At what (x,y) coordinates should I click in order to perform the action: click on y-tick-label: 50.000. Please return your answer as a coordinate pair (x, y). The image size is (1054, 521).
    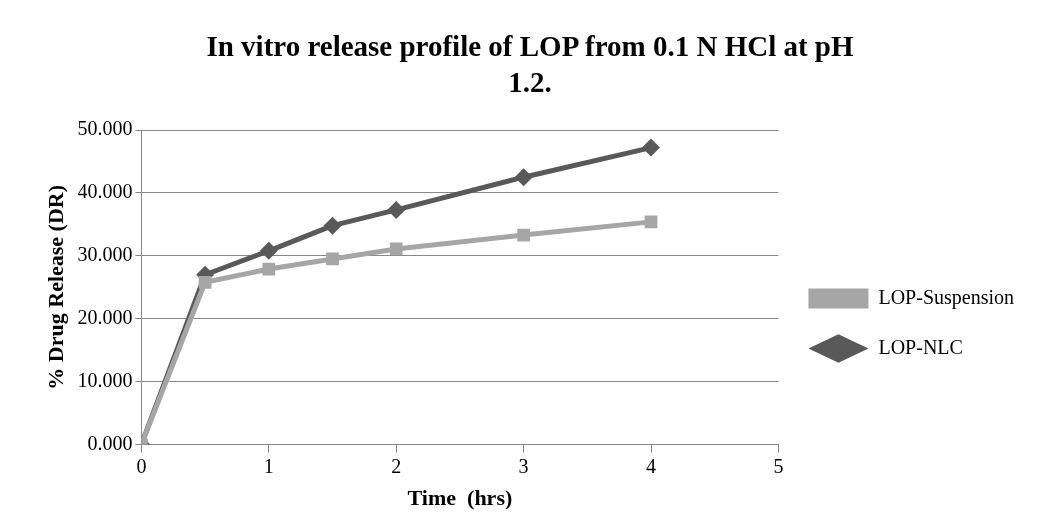
    Looking at the image, I should click on (105, 128).